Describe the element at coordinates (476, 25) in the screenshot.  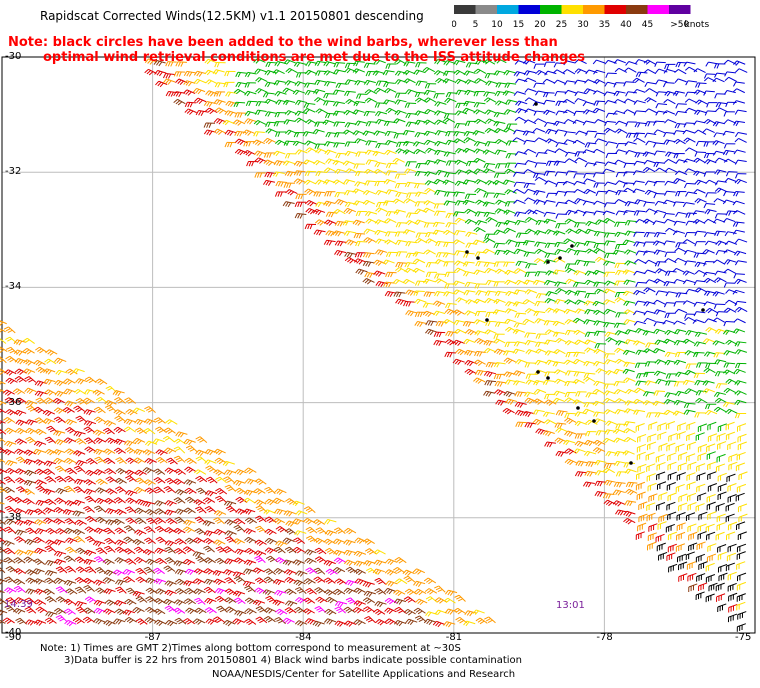
I see `legend-label-5: 5` at that location.